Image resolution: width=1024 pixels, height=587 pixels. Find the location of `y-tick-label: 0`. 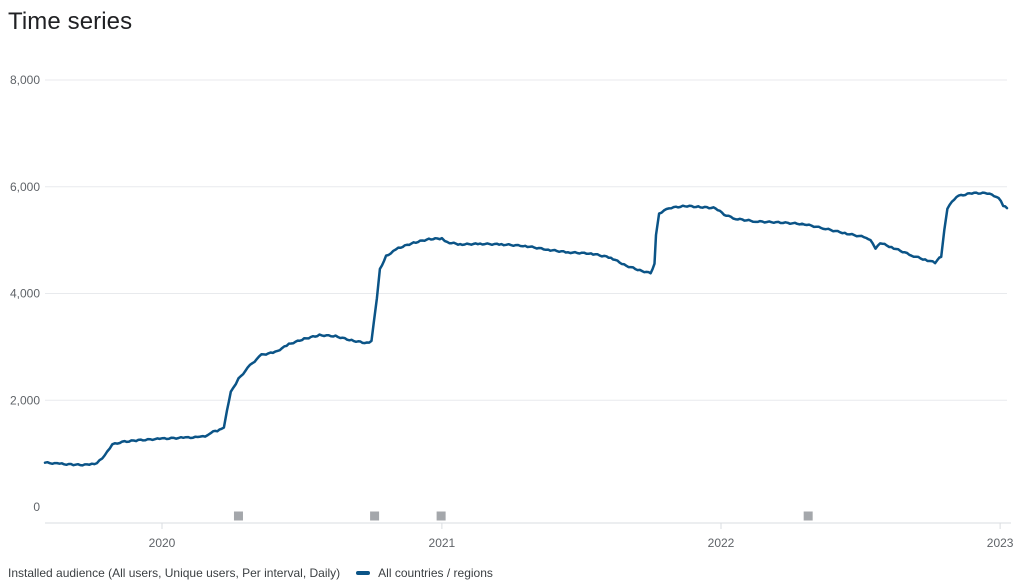

y-tick-label: 0 is located at coordinates (36, 507).